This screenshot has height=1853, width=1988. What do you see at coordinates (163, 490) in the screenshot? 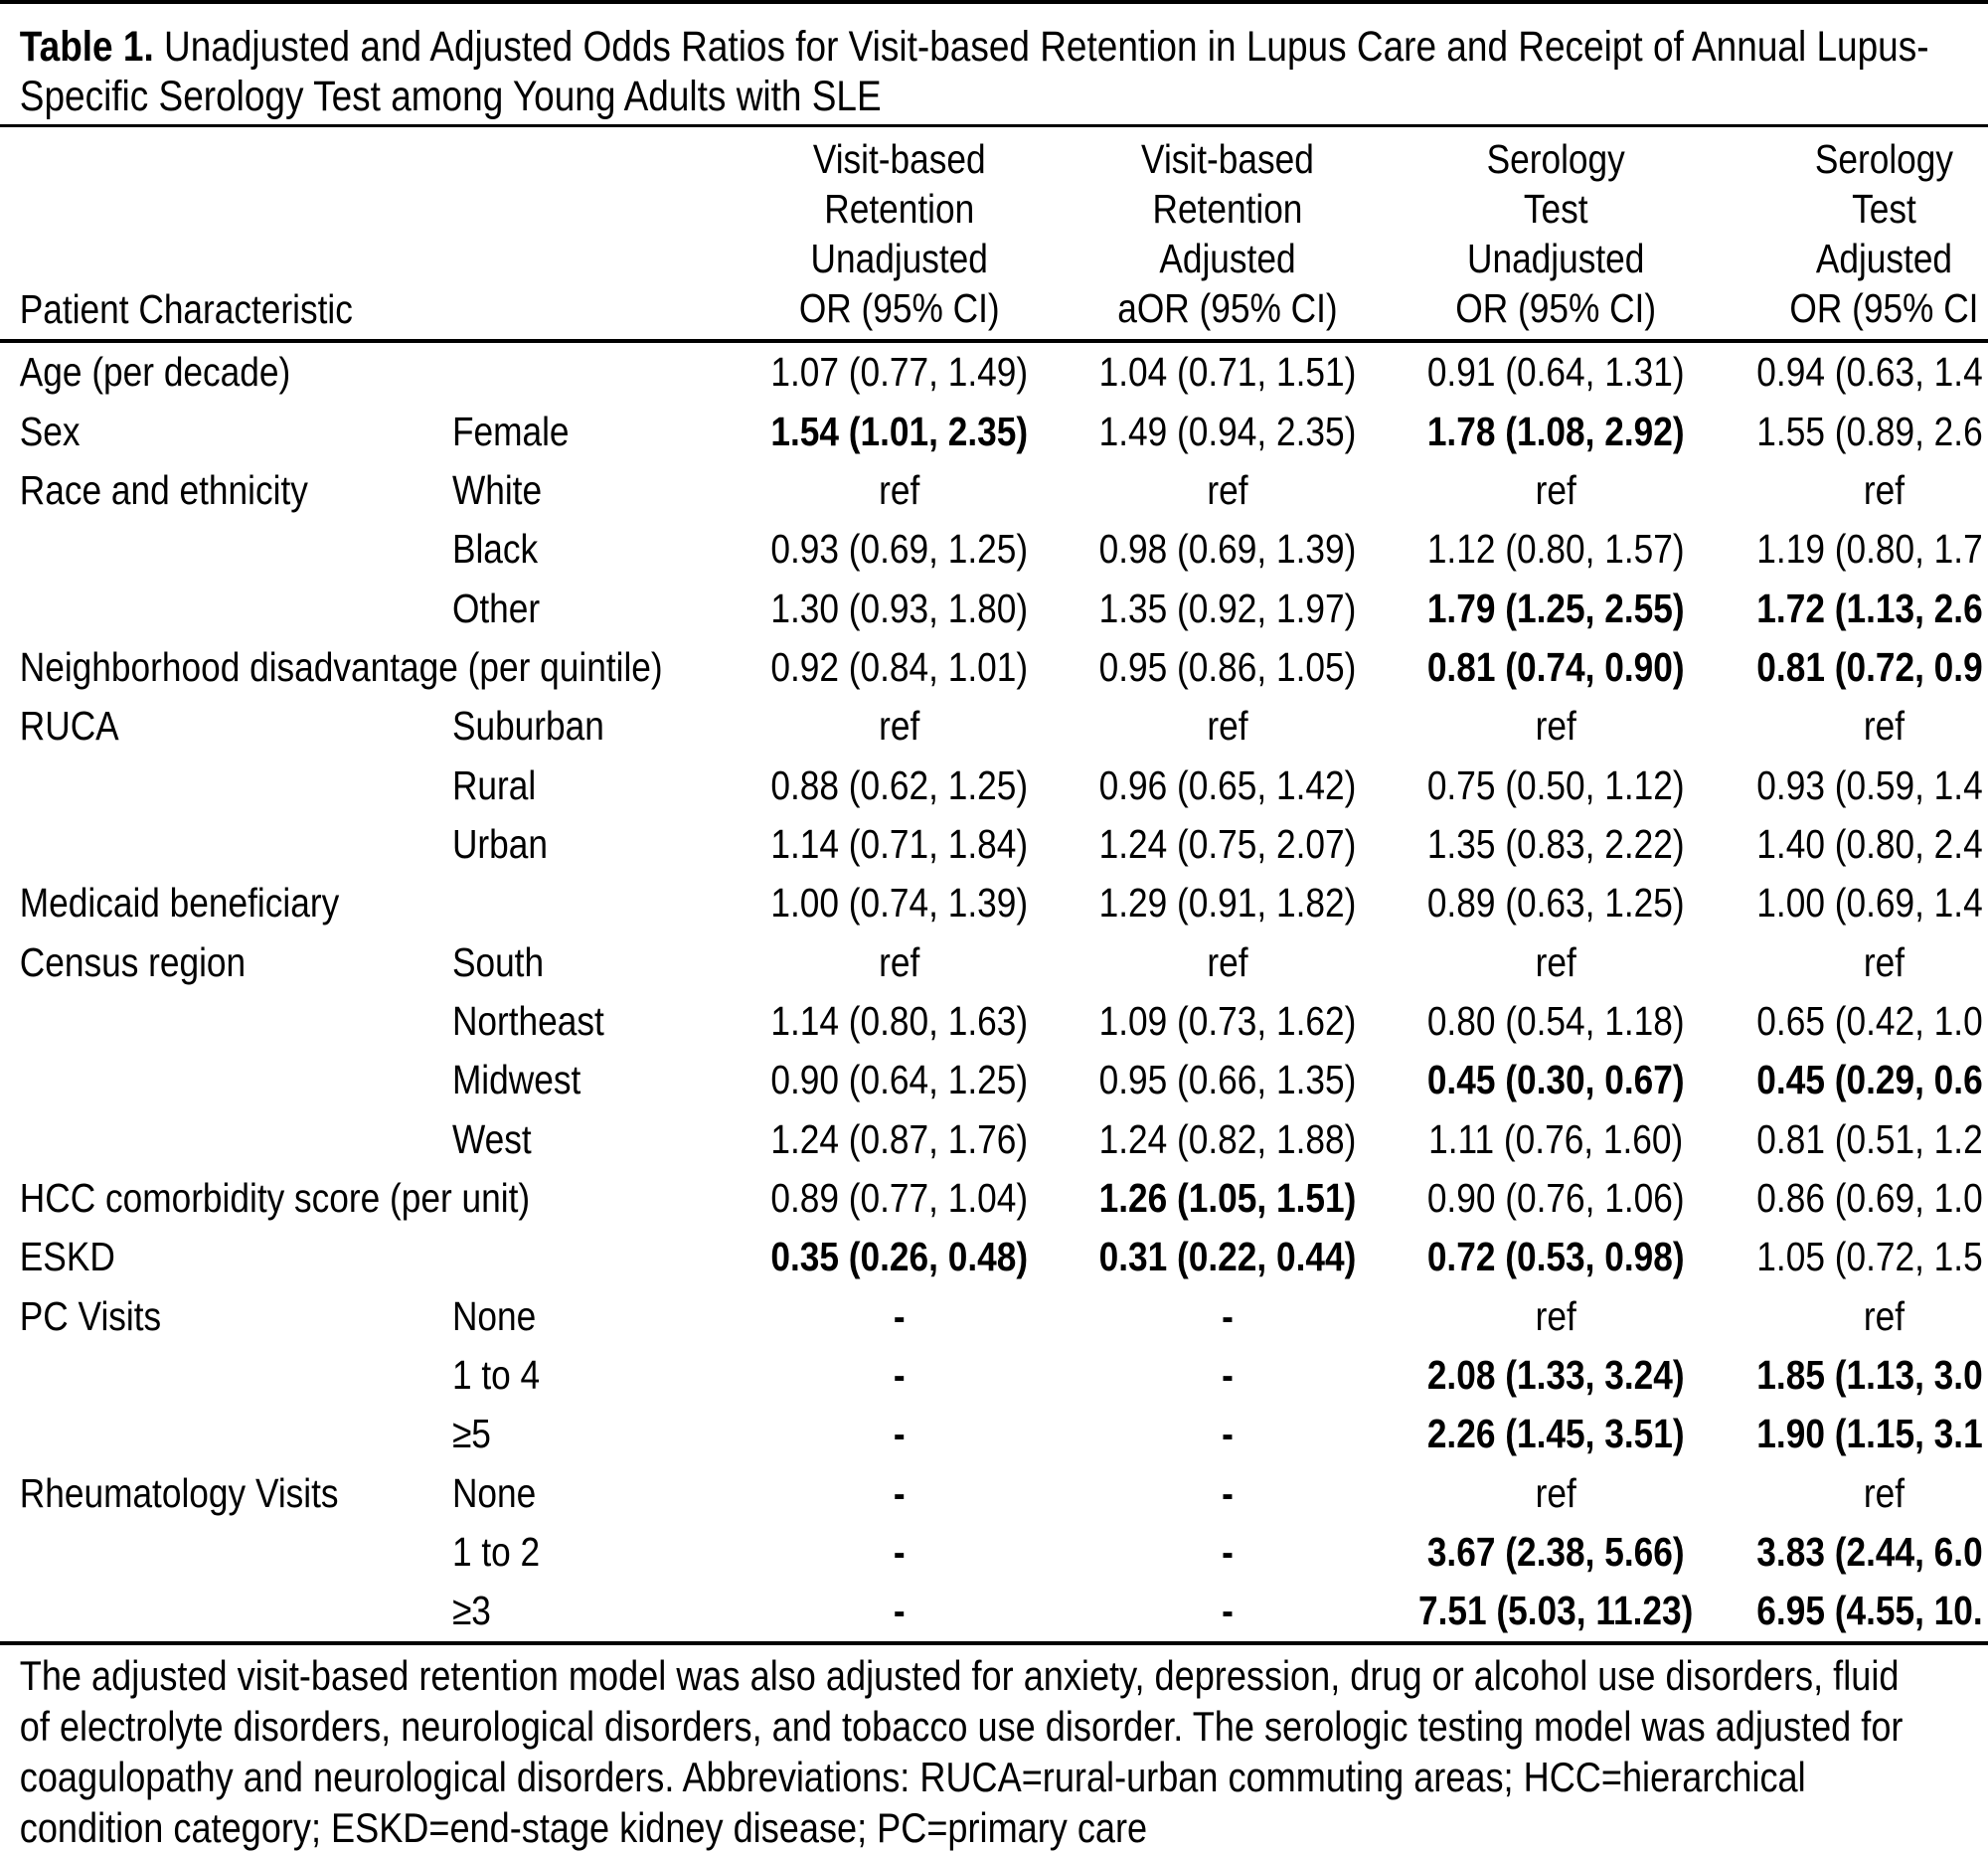
I see `cell-characteristic: Race and ethnicity` at bounding box center [163, 490].